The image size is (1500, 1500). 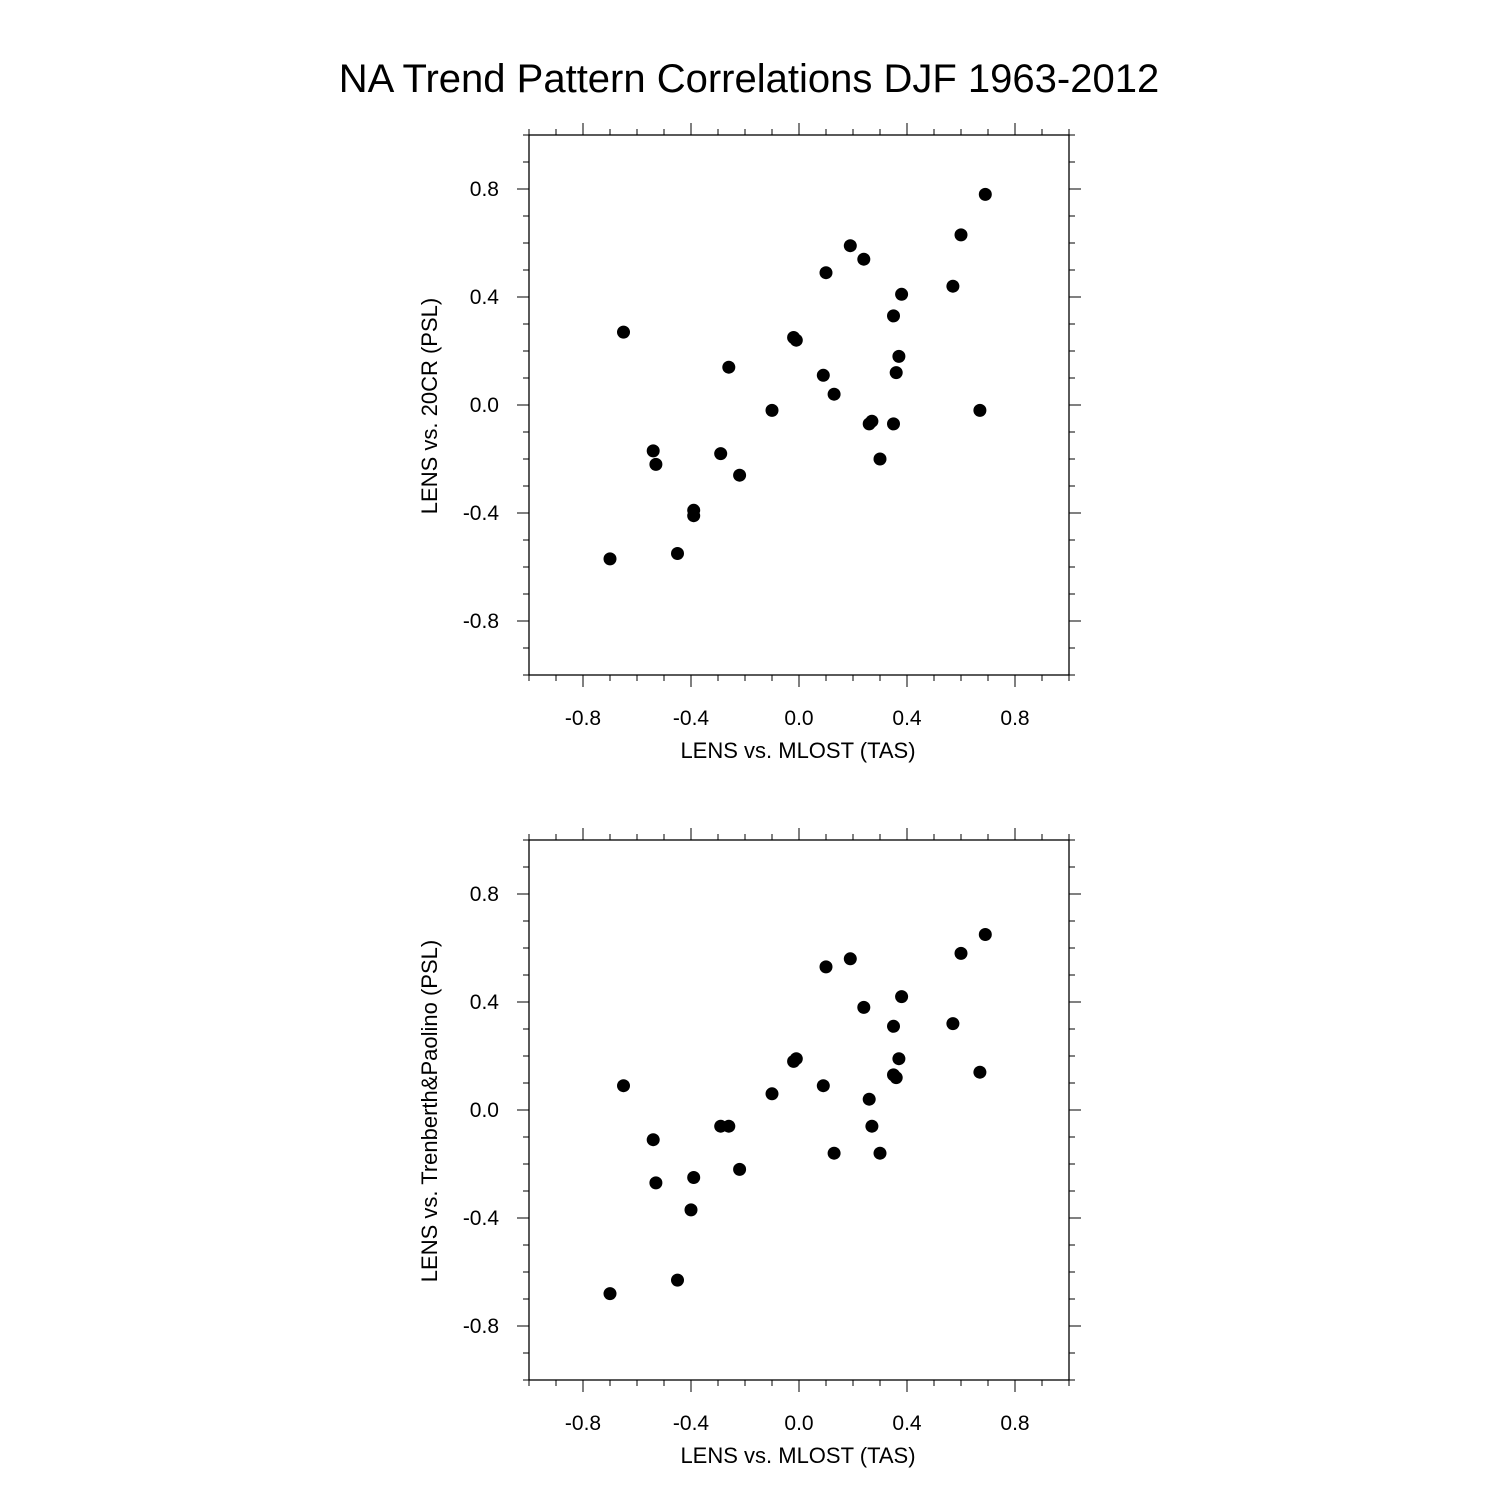 What do you see at coordinates (429, 406) in the screenshot?
I see `y-axis-label: LENS vs. 20CR (PSL)` at bounding box center [429, 406].